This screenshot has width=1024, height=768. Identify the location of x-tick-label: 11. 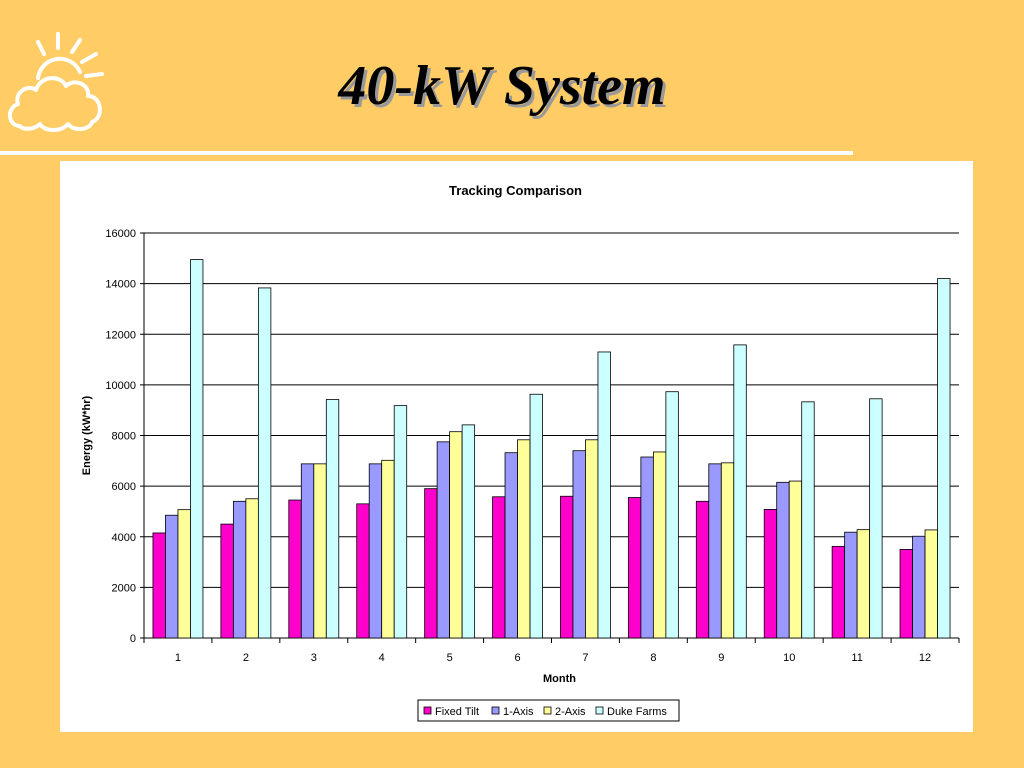
(856, 658).